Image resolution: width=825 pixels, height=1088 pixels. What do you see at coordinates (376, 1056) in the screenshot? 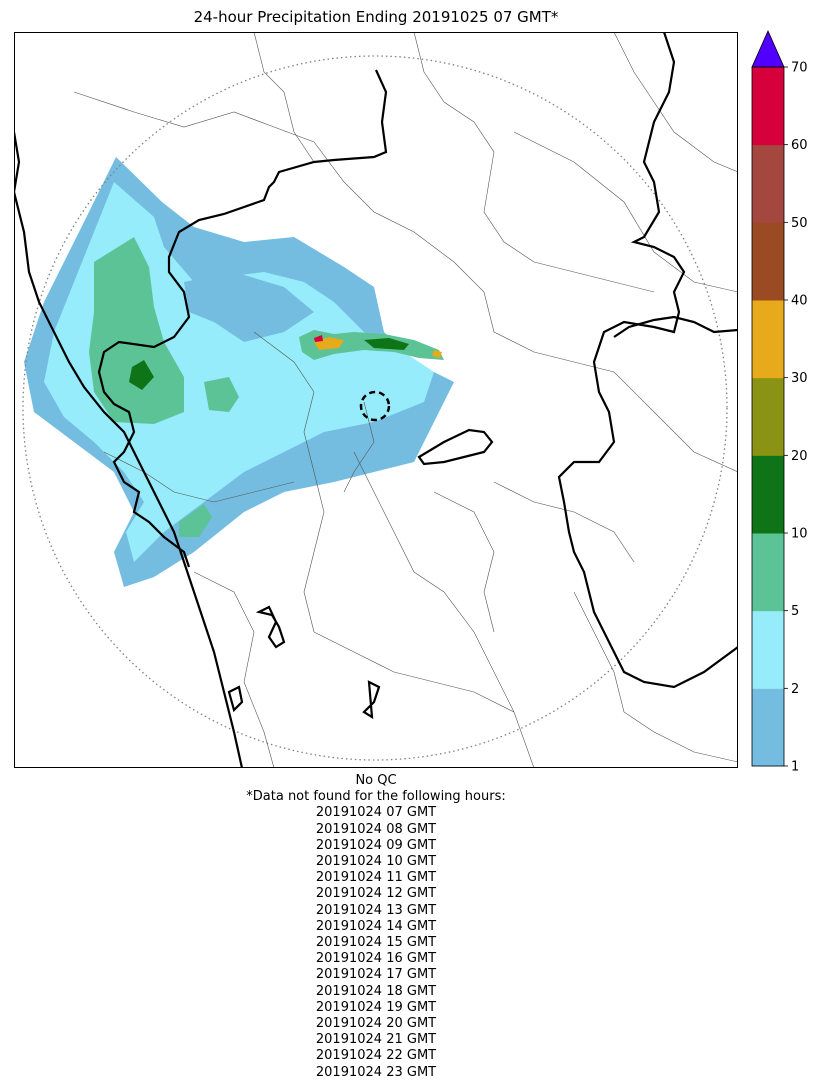
I see `missing-hour: 20191024 22 GMT` at bounding box center [376, 1056].